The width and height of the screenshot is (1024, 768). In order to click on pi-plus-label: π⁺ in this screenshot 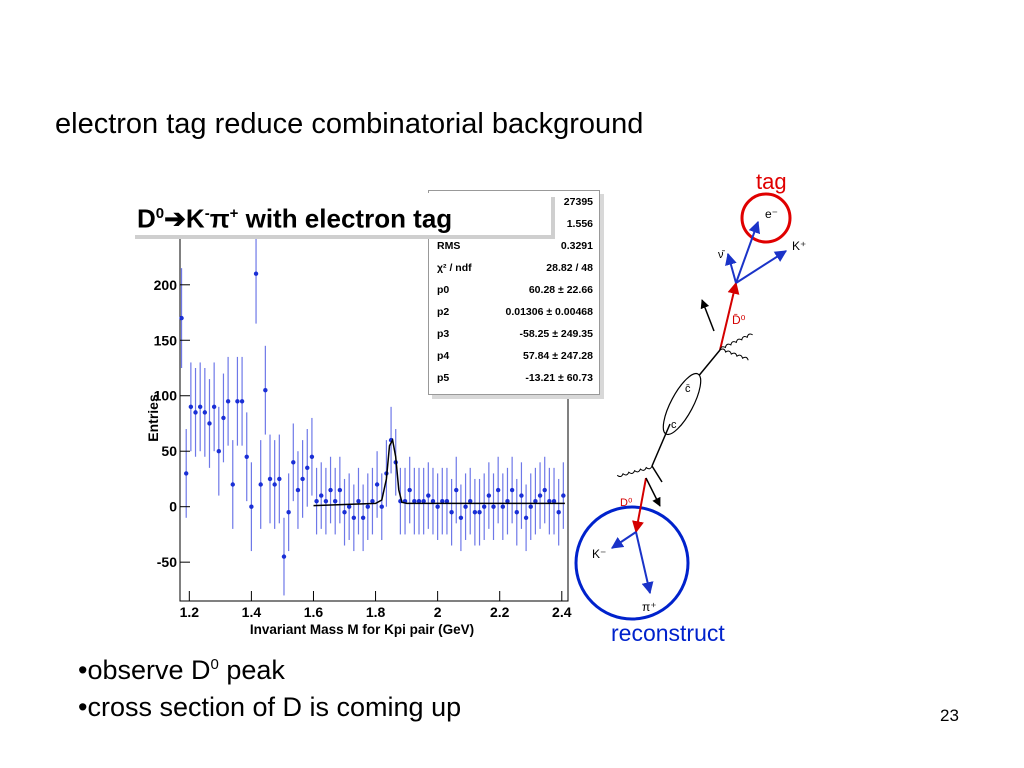, I will do `click(649, 607)`.